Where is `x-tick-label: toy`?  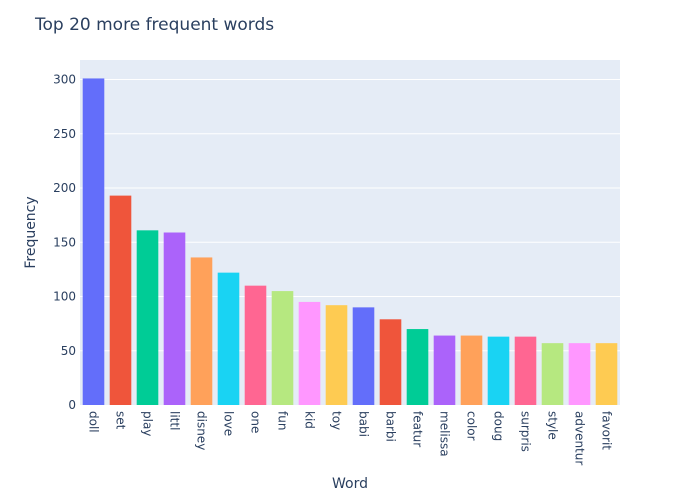
x-tick-label: toy is located at coordinates (337, 420).